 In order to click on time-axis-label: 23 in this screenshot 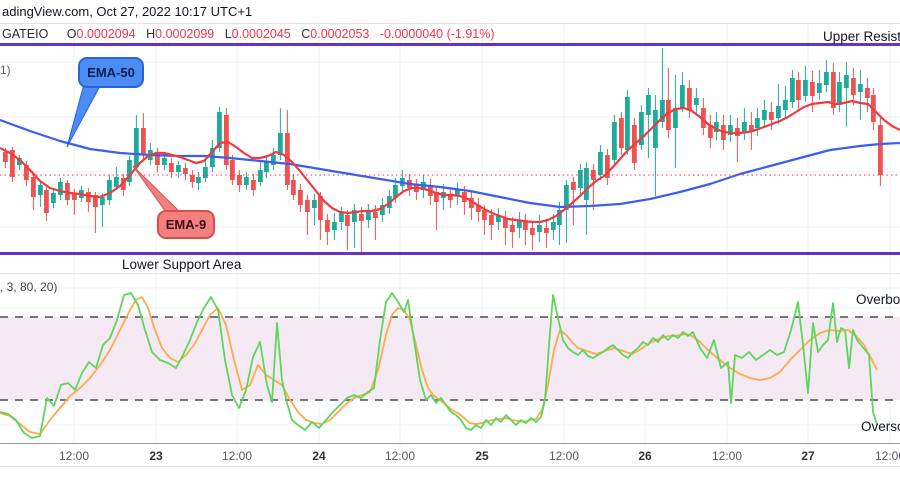, I will do `click(156, 456)`.